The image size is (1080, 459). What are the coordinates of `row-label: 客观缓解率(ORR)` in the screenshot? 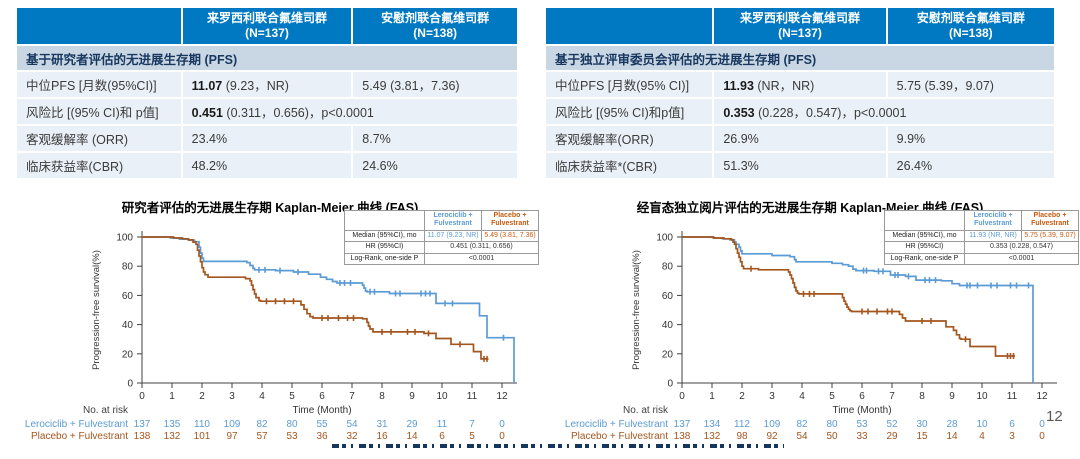 It's located at (629, 138).